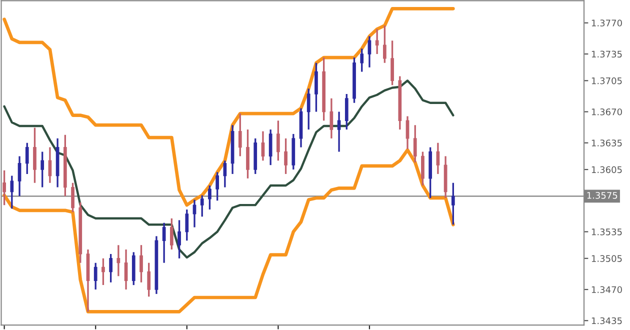 This screenshot has height=330, width=630. I want to click on y-tick-label: 1.3505, so click(607, 258).